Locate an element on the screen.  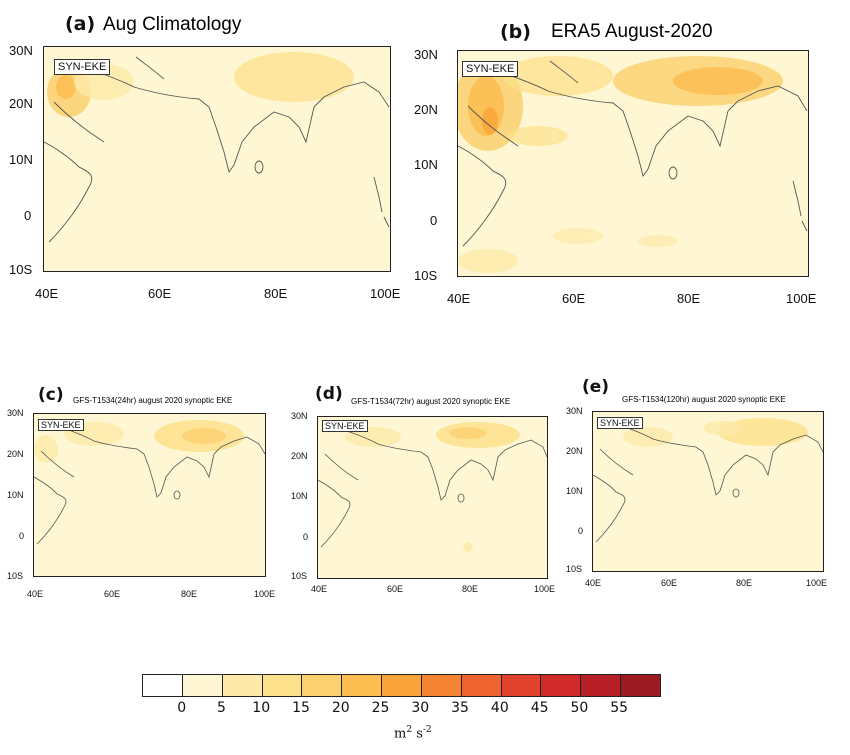
colorbar-tick-label: 55 is located at coordinates (619, 708).